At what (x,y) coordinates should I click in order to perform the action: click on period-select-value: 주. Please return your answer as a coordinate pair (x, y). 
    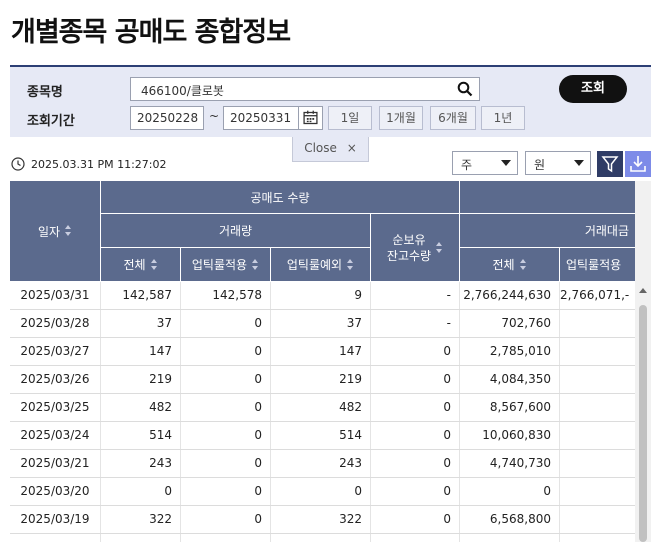
    Looking at the image, I should click on (467, 165).